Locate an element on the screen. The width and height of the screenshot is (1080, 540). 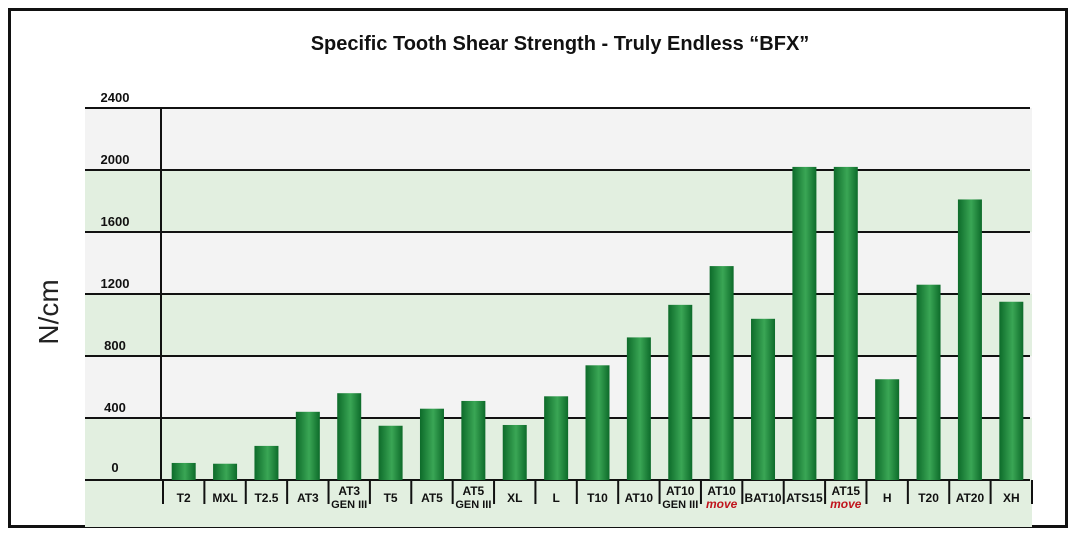
x-tick-label-8: XL is located at coordinates (514, 498).